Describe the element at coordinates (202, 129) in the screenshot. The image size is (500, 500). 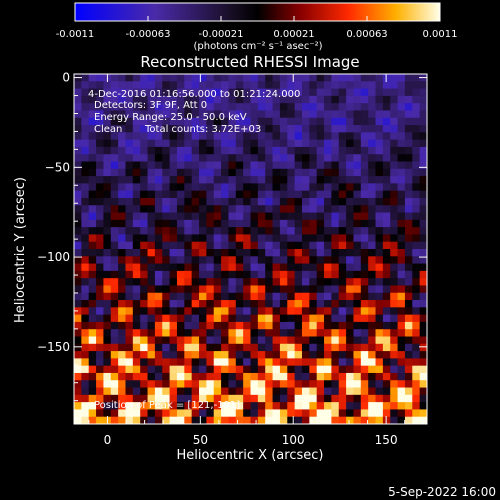
I see `annotation-counts: Total counts: 3.72E+03` at that location.